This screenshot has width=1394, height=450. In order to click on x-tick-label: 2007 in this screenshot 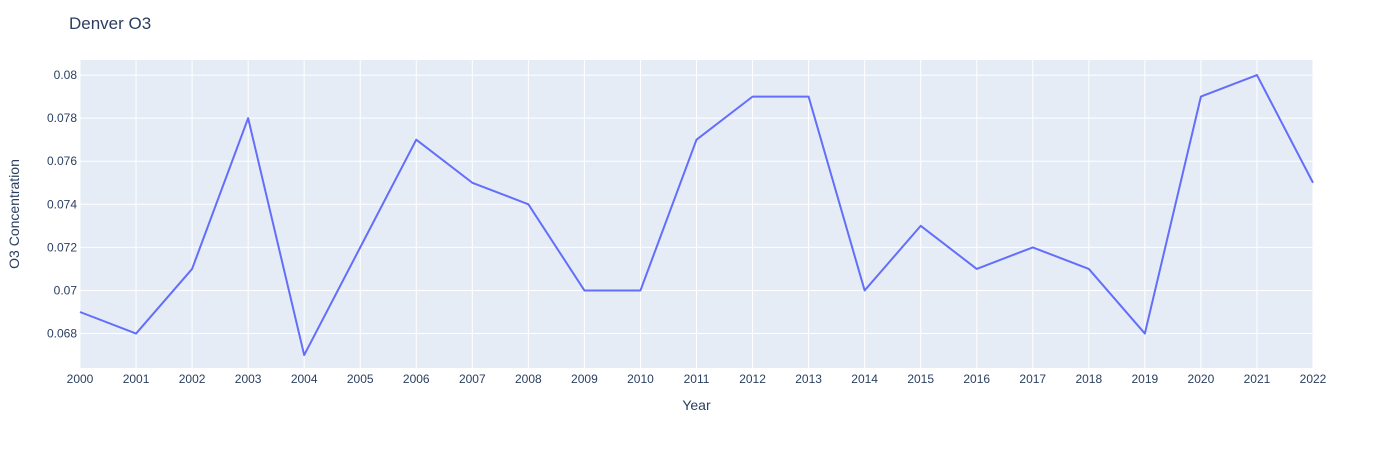, I will do `click(472, 379)`.